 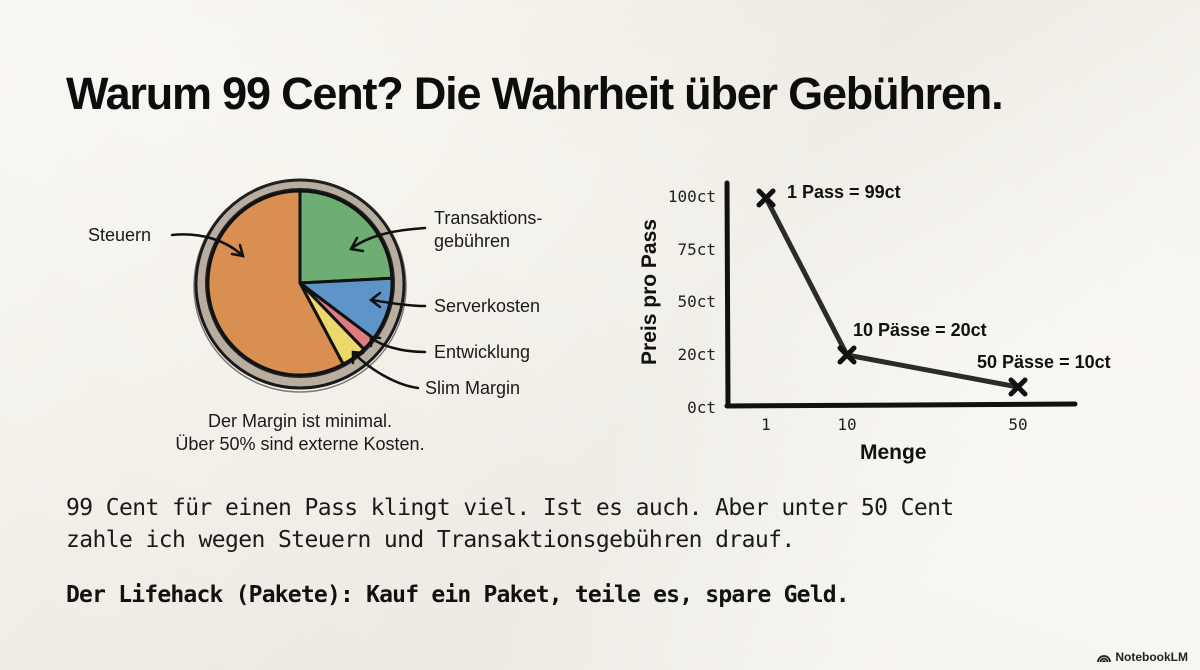 I want to click on x-tick-10: 10, so click(x=847, y=424).